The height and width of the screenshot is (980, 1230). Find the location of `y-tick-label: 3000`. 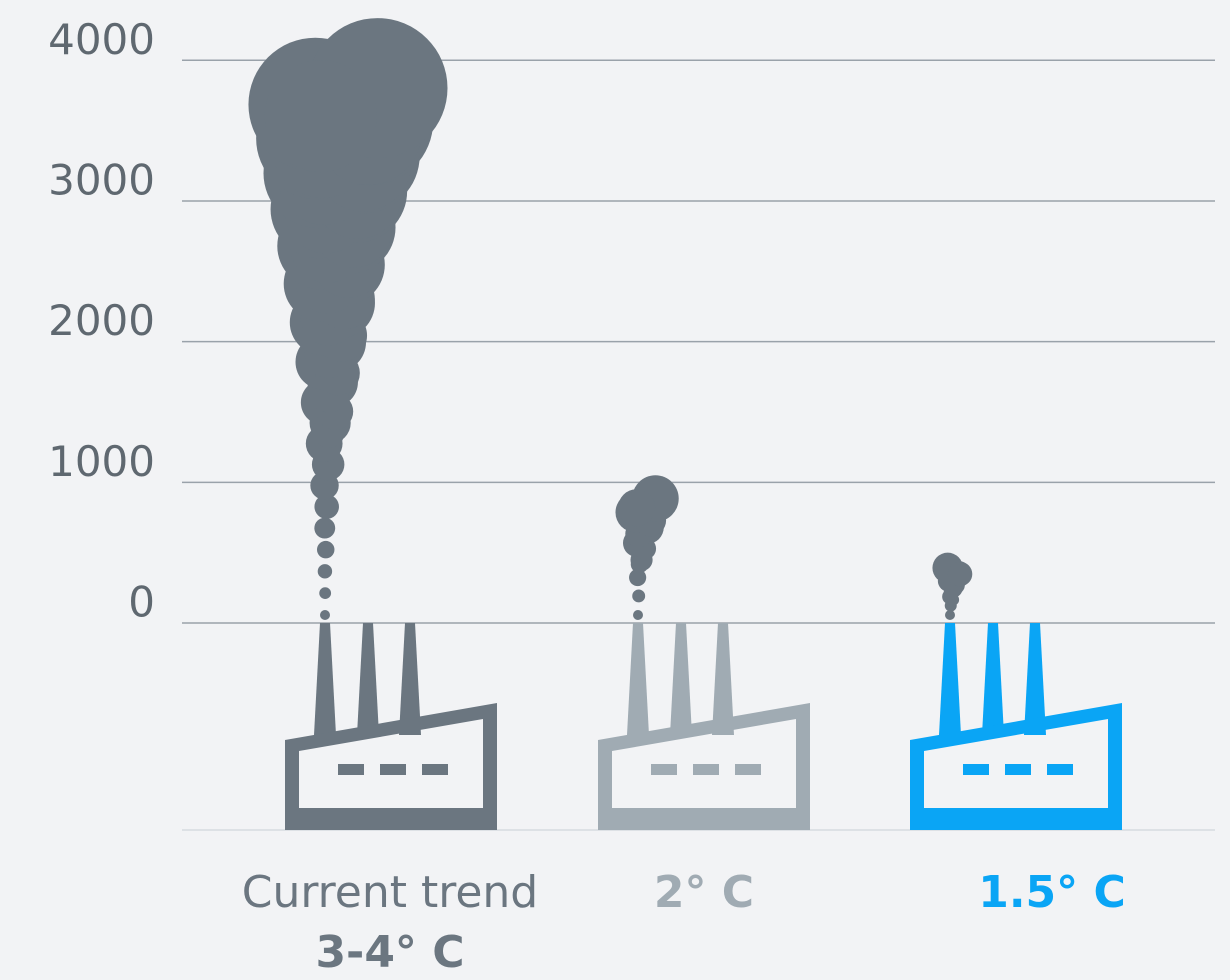

y-tick-label: 3000 is located at coordinates (101, 179).